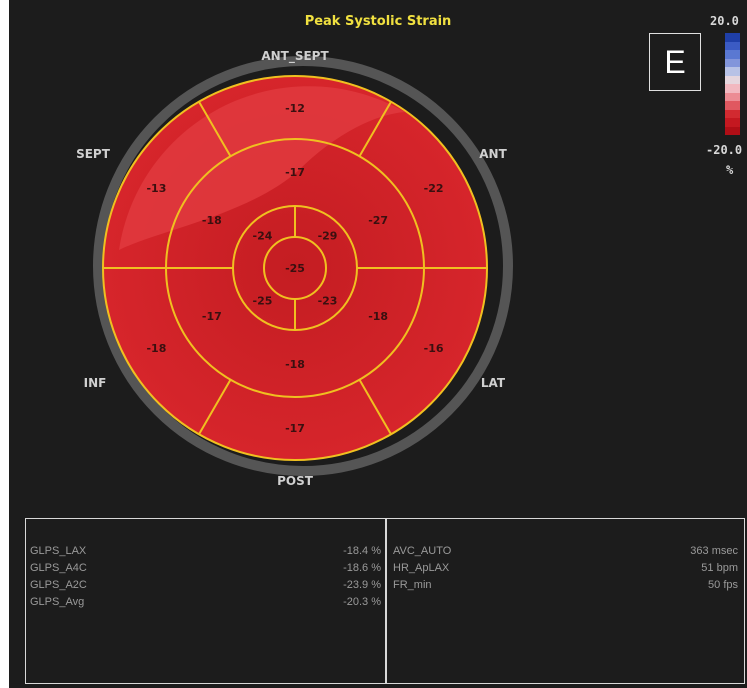  Describe the element at coordinates (212, 316) in the screenshot. I see `mid-segment-inf: -17` at that location.